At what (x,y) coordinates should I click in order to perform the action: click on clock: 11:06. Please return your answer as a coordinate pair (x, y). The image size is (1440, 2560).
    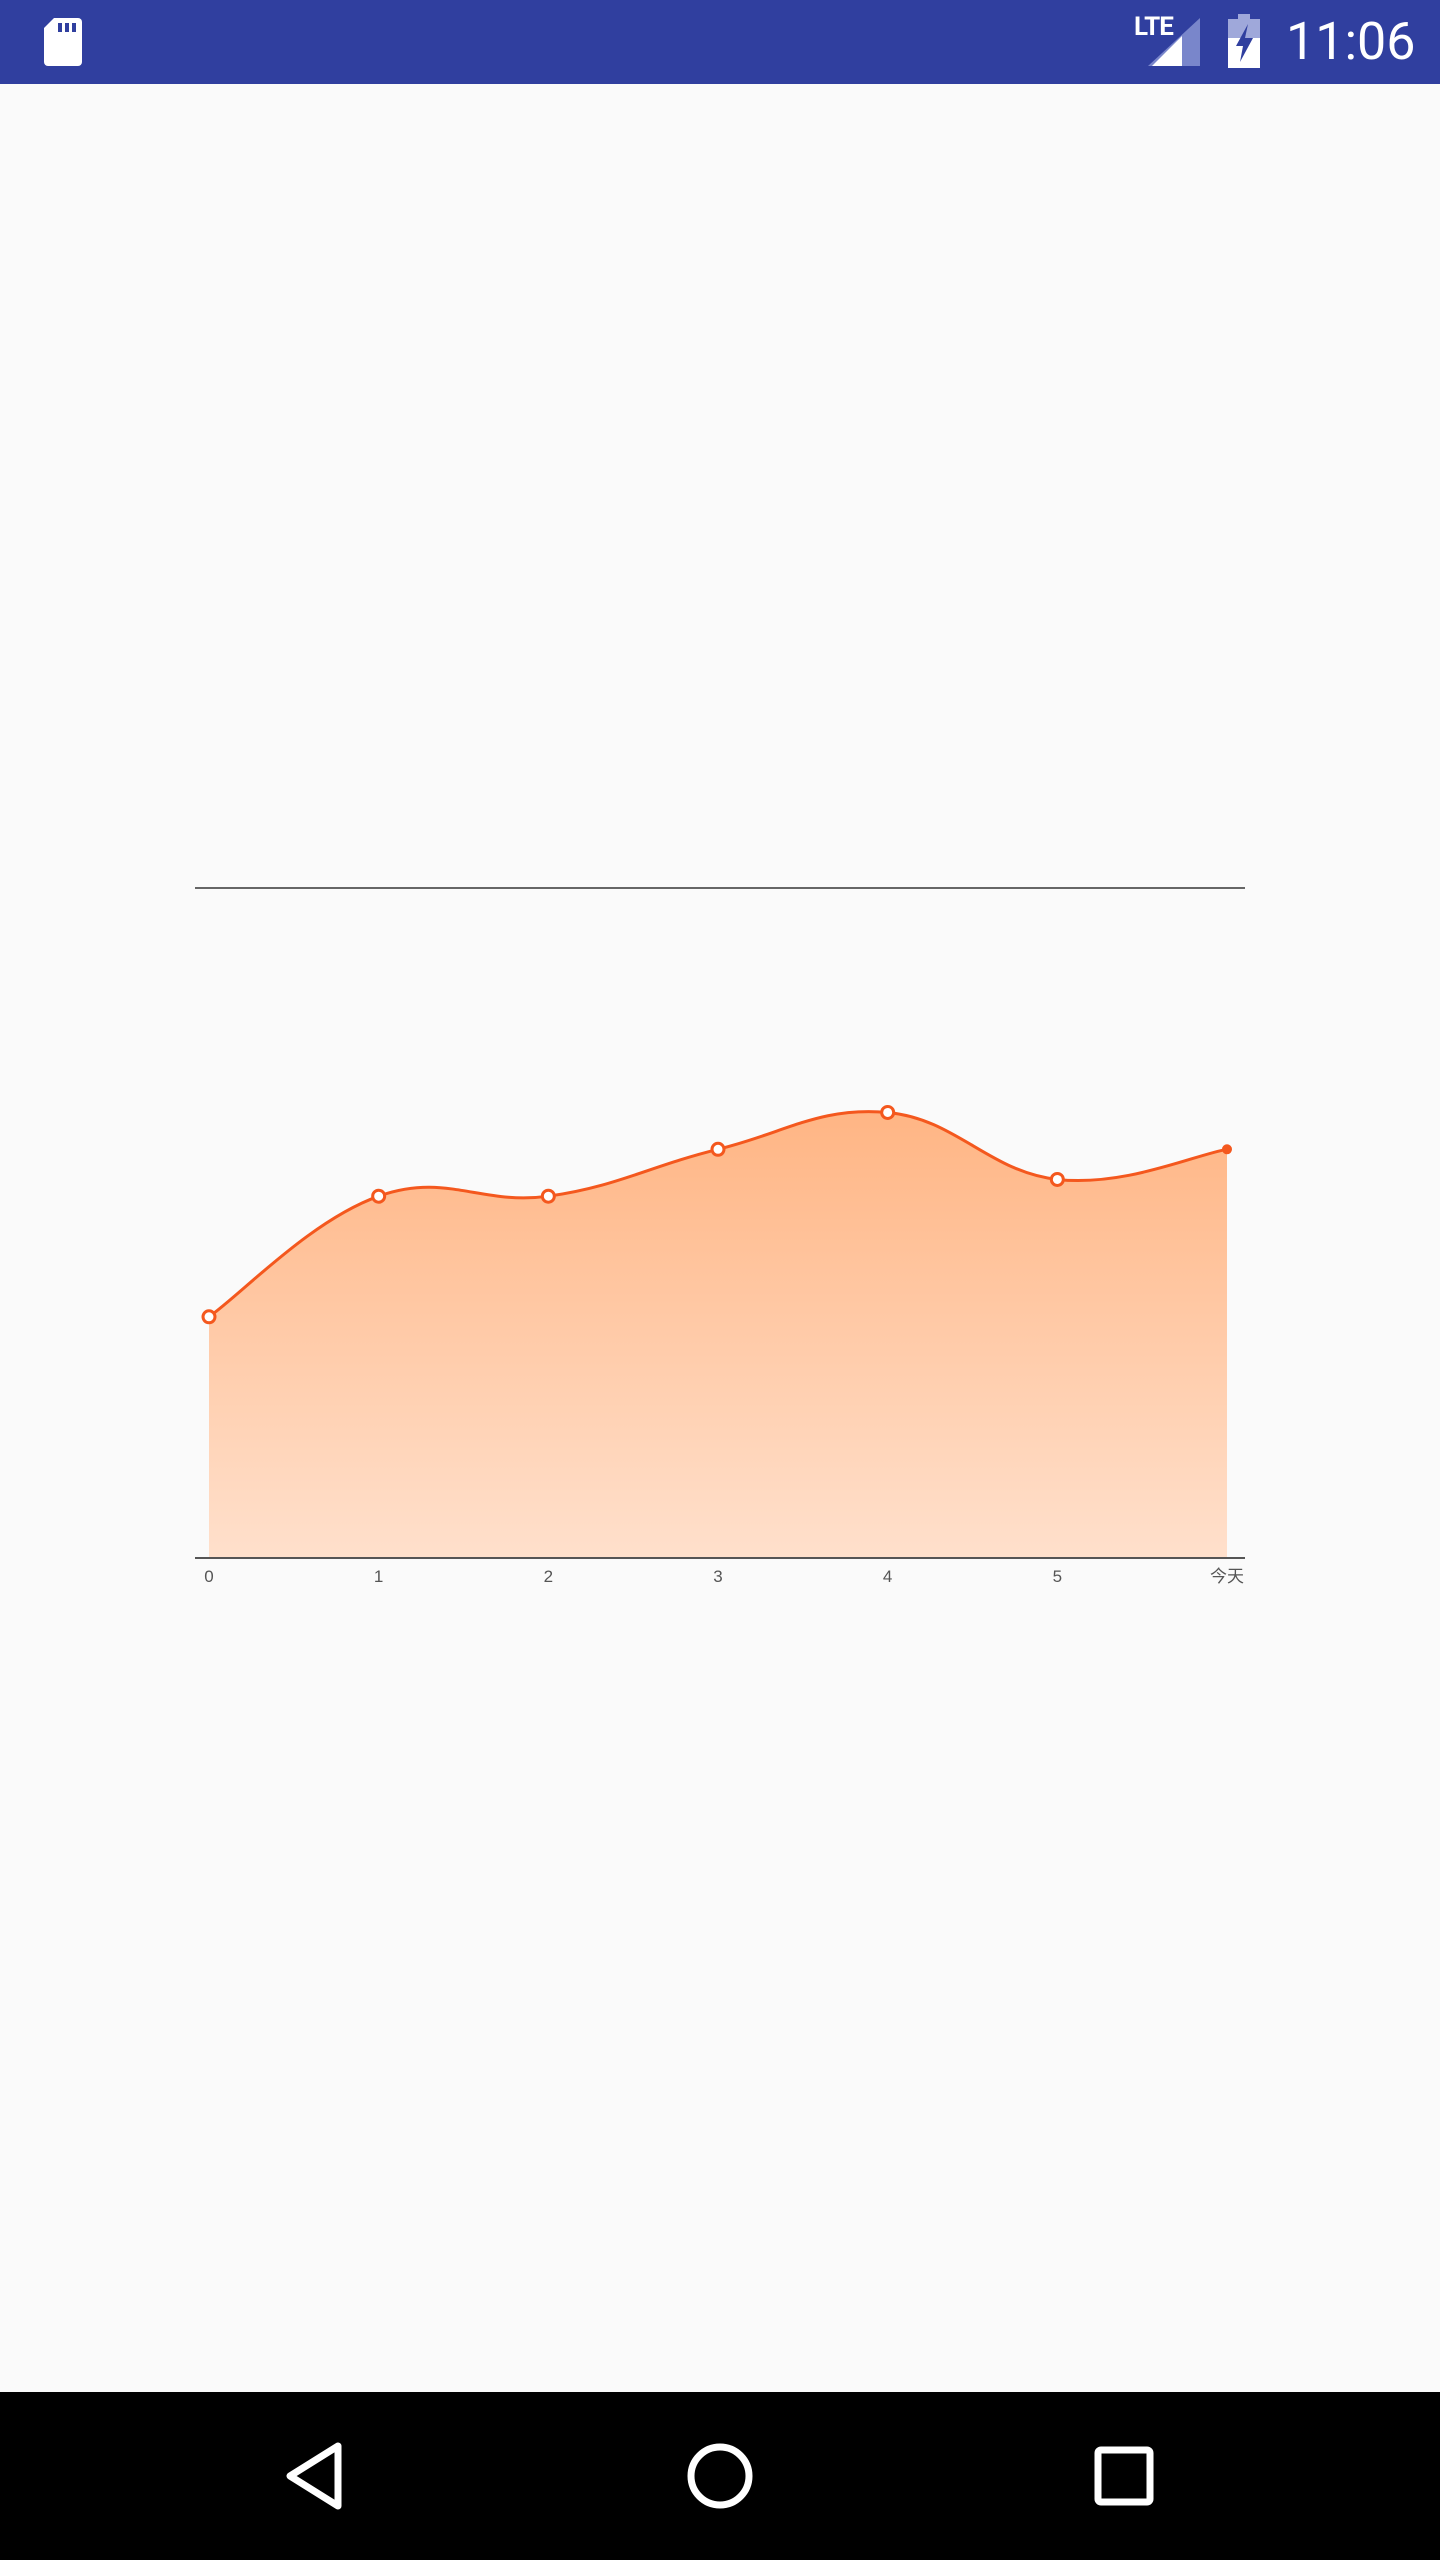
    Looking at the image, I should click on (1351, 41).